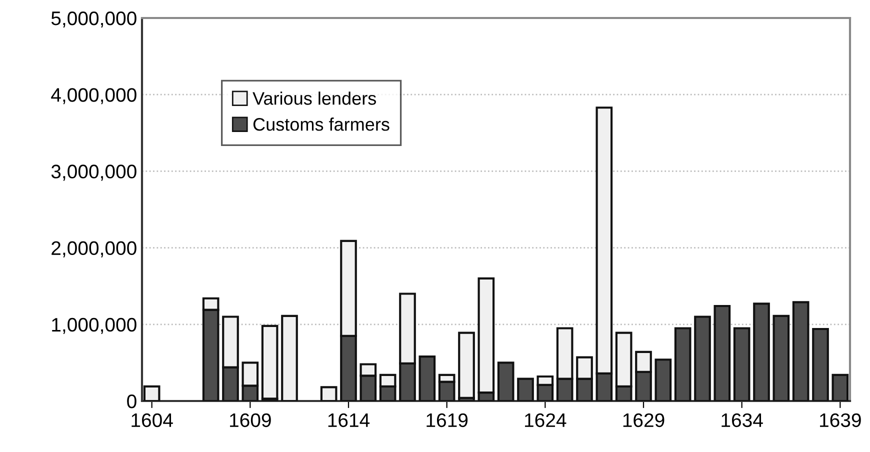 The width and height of the screenshot is (870, 452). What do you see at coordinates (840, 420) in the screenshot?
I see `x-tick-label: 1639` at bounding box center [840, 420].